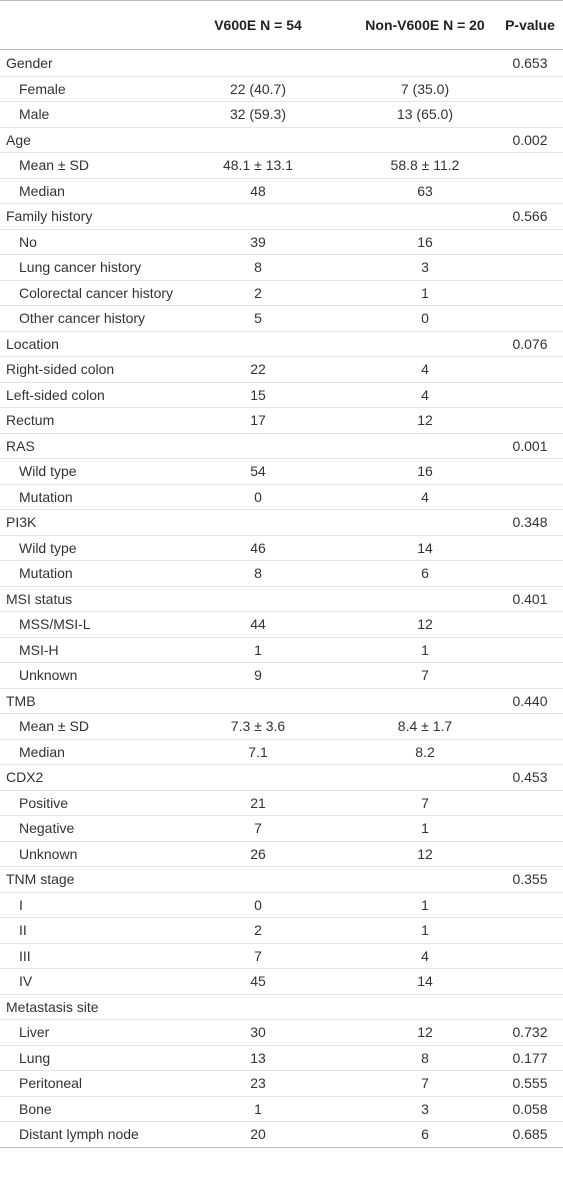  What do you see at coordinates (258, 573) in the screenshot?
I see `v600e-cell: 8` at bounding box center [258, 573].